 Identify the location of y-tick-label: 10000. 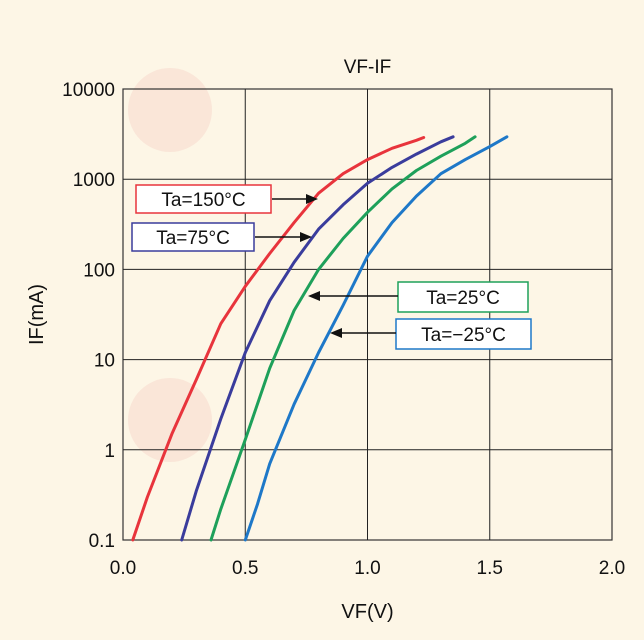
(88, 90).